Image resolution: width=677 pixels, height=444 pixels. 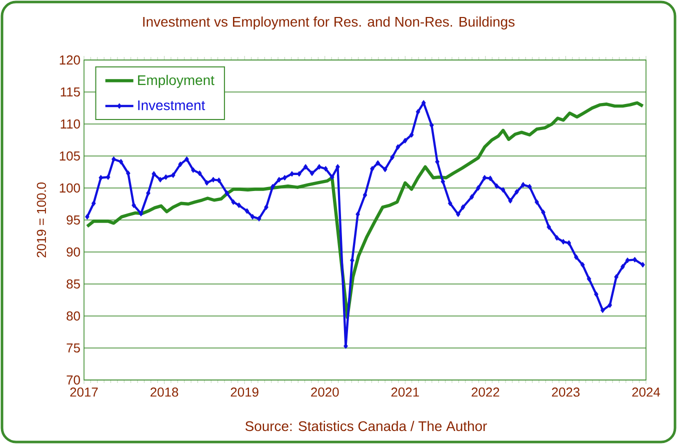 I want to click on y-tick-label: 80, so click(x=73, y=316).